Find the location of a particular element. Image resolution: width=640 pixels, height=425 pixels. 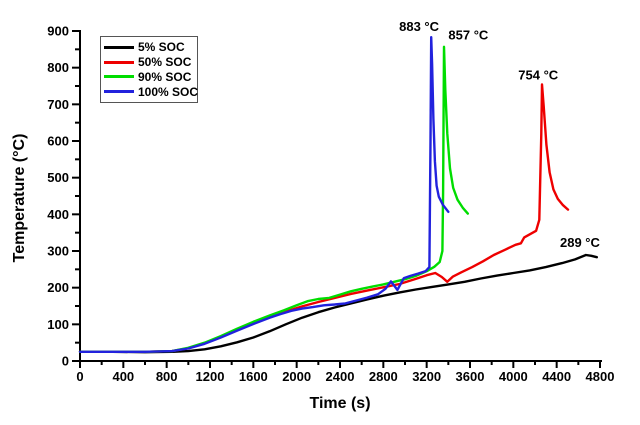

peak-label: 857 °C is located at coordinates (468, 34).